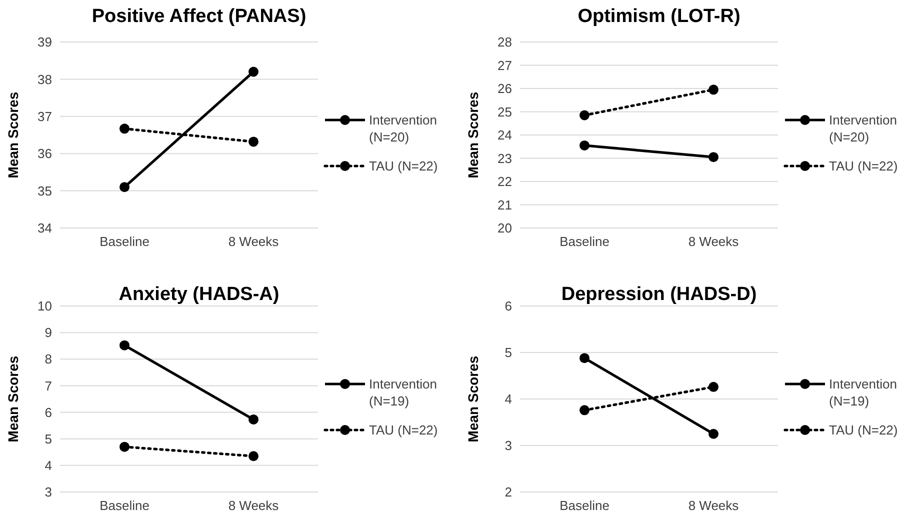 The height and width of the screenshot is (528, 921). Describe the element at coordinates (505, 204) in the screenshot. I see `y-tick-label: 21` at that location.